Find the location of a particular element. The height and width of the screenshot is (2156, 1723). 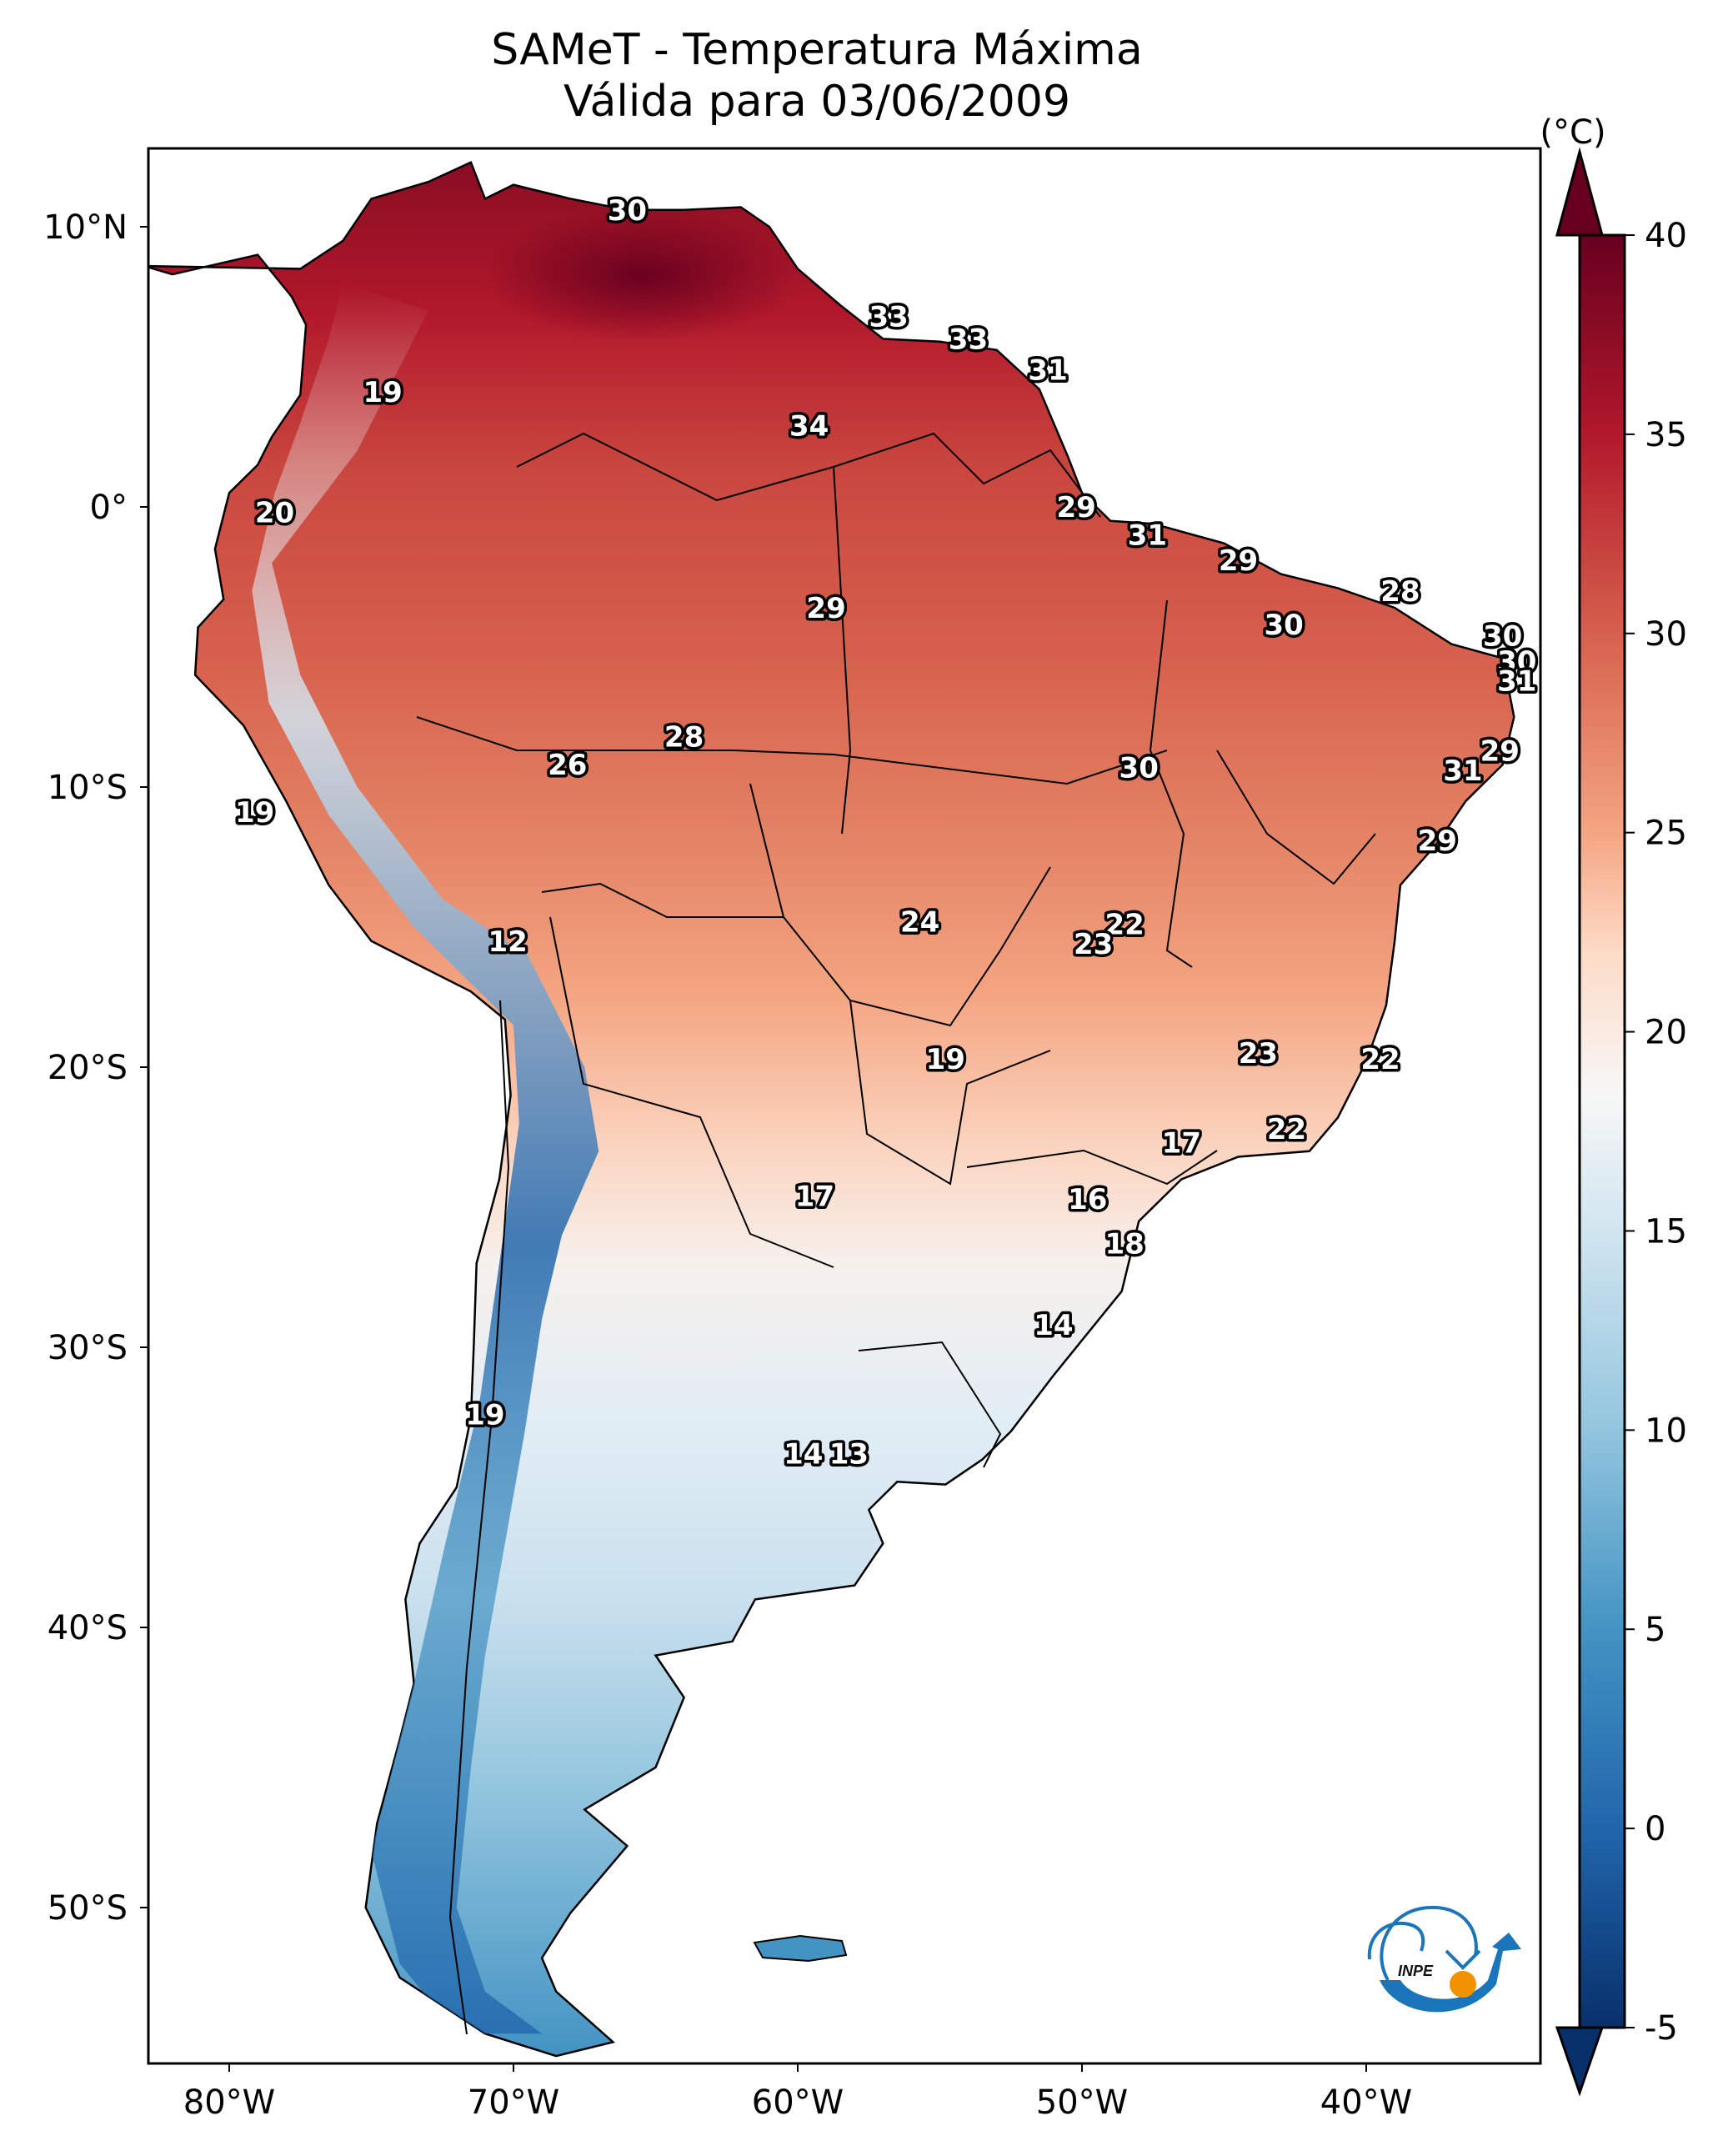

y-tick-label: 10°N is located at coordinates (86, 228).